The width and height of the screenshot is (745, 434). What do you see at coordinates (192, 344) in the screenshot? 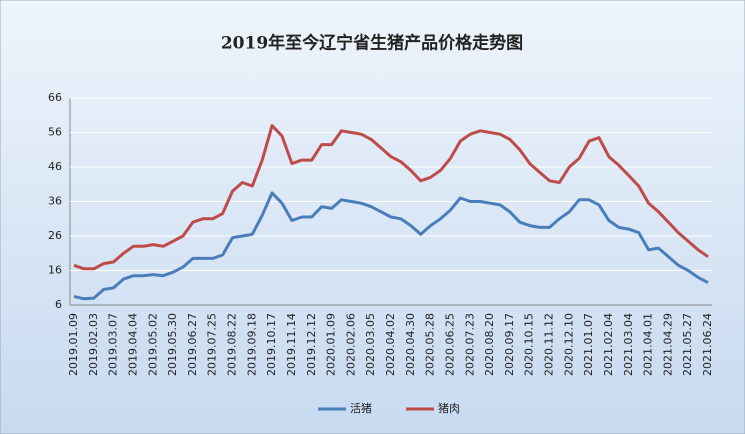
I see `x-tick-label: 2019.06.27` at bounding box center [192, 344].